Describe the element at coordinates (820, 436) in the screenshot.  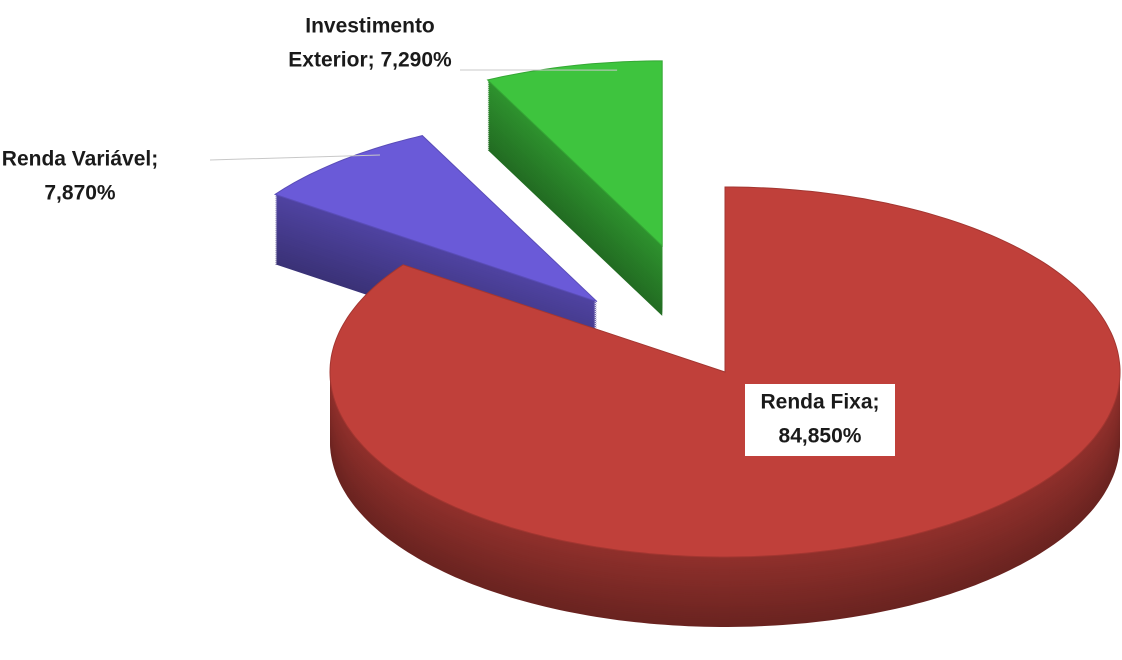
I see `data-label: 84,850%` at that location.